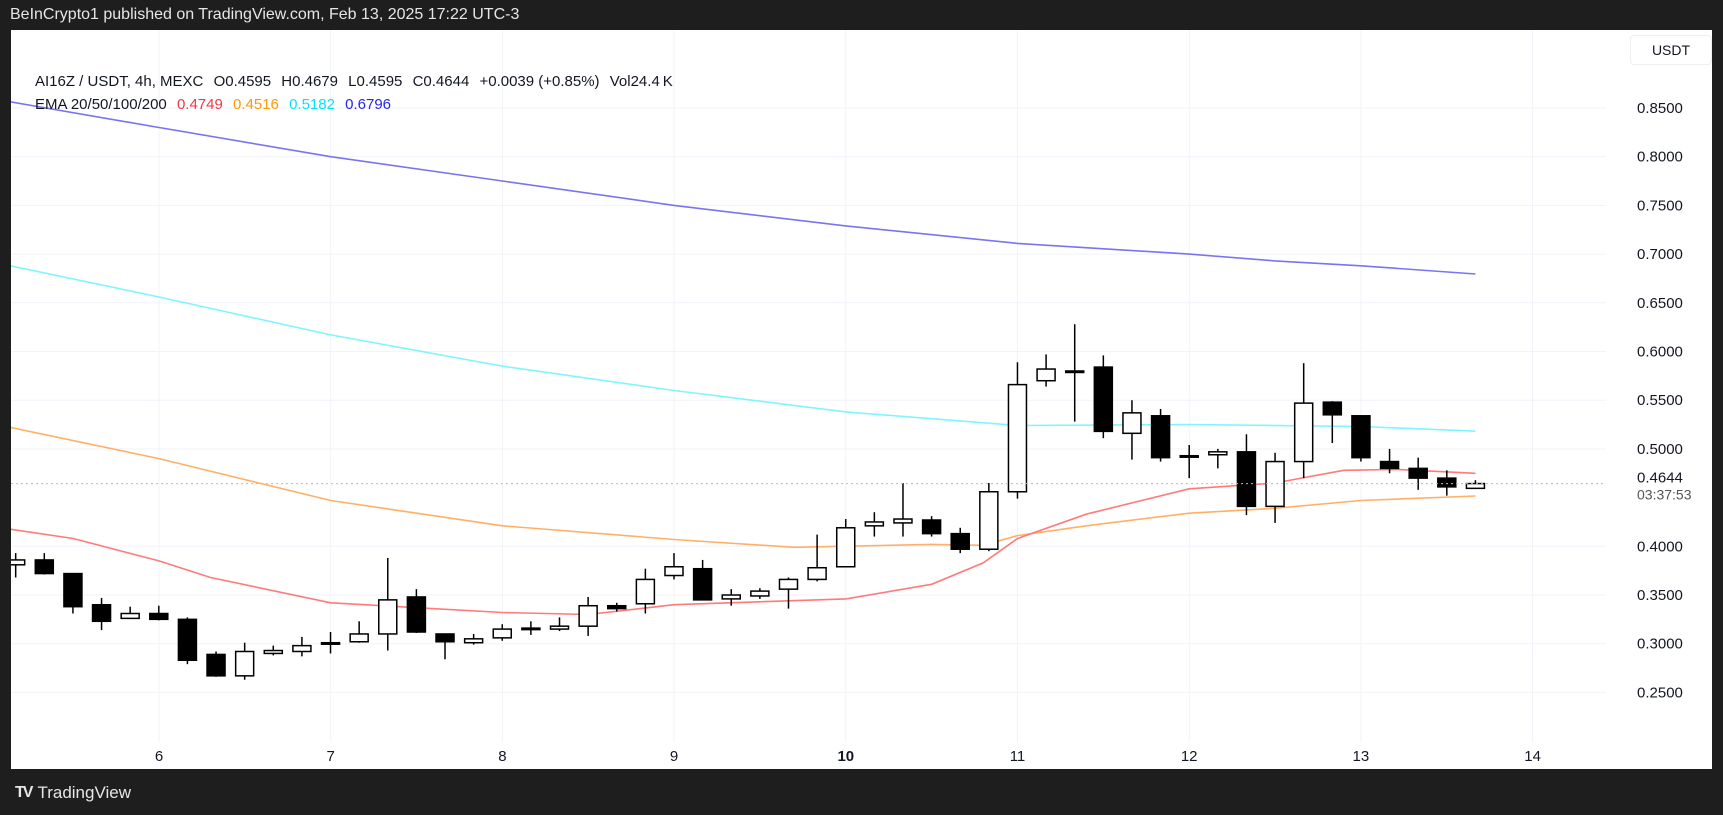 This screenshot has width=1723, height=815. Describe the element at coordinates (84, 792) in the screenshot. I see `brand-name: TradingView` at that location.